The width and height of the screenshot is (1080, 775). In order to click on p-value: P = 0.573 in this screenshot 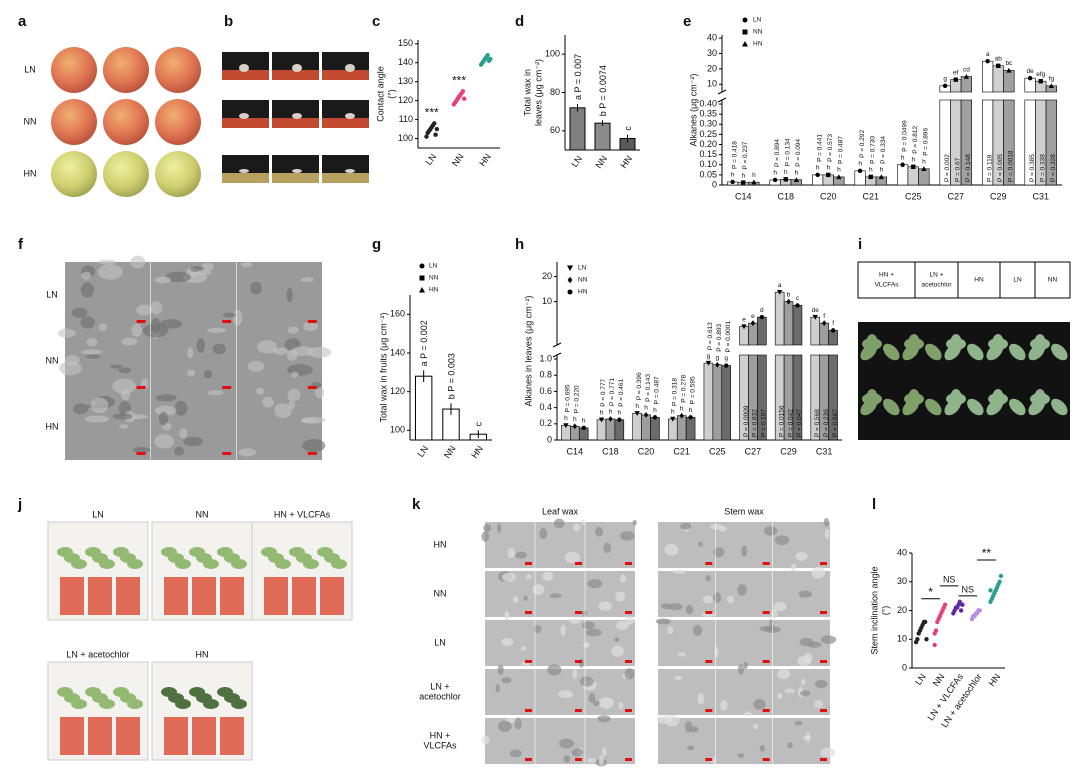, I will do `click(830, 148)`.